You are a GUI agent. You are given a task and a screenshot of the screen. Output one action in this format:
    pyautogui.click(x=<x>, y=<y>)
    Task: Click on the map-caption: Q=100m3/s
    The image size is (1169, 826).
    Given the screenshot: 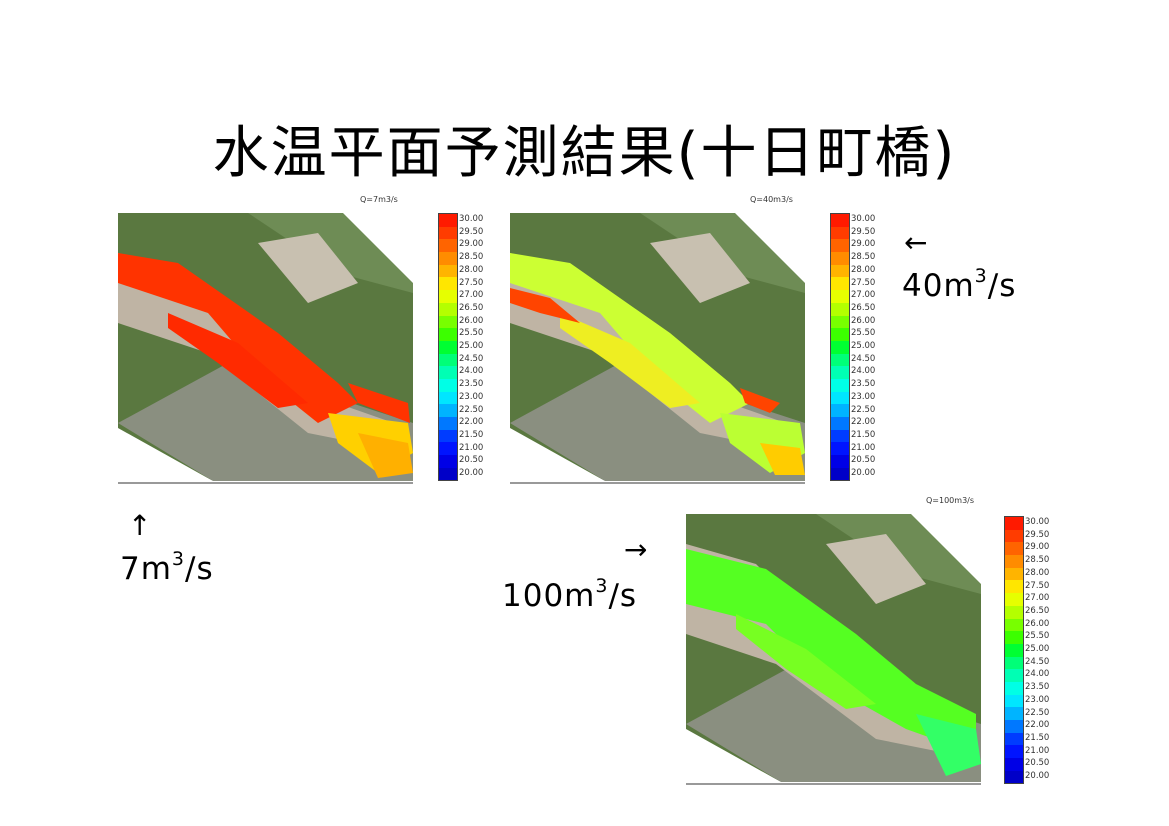 What is the action you would take?
    pyautogui.click(x=950, y=500)
    